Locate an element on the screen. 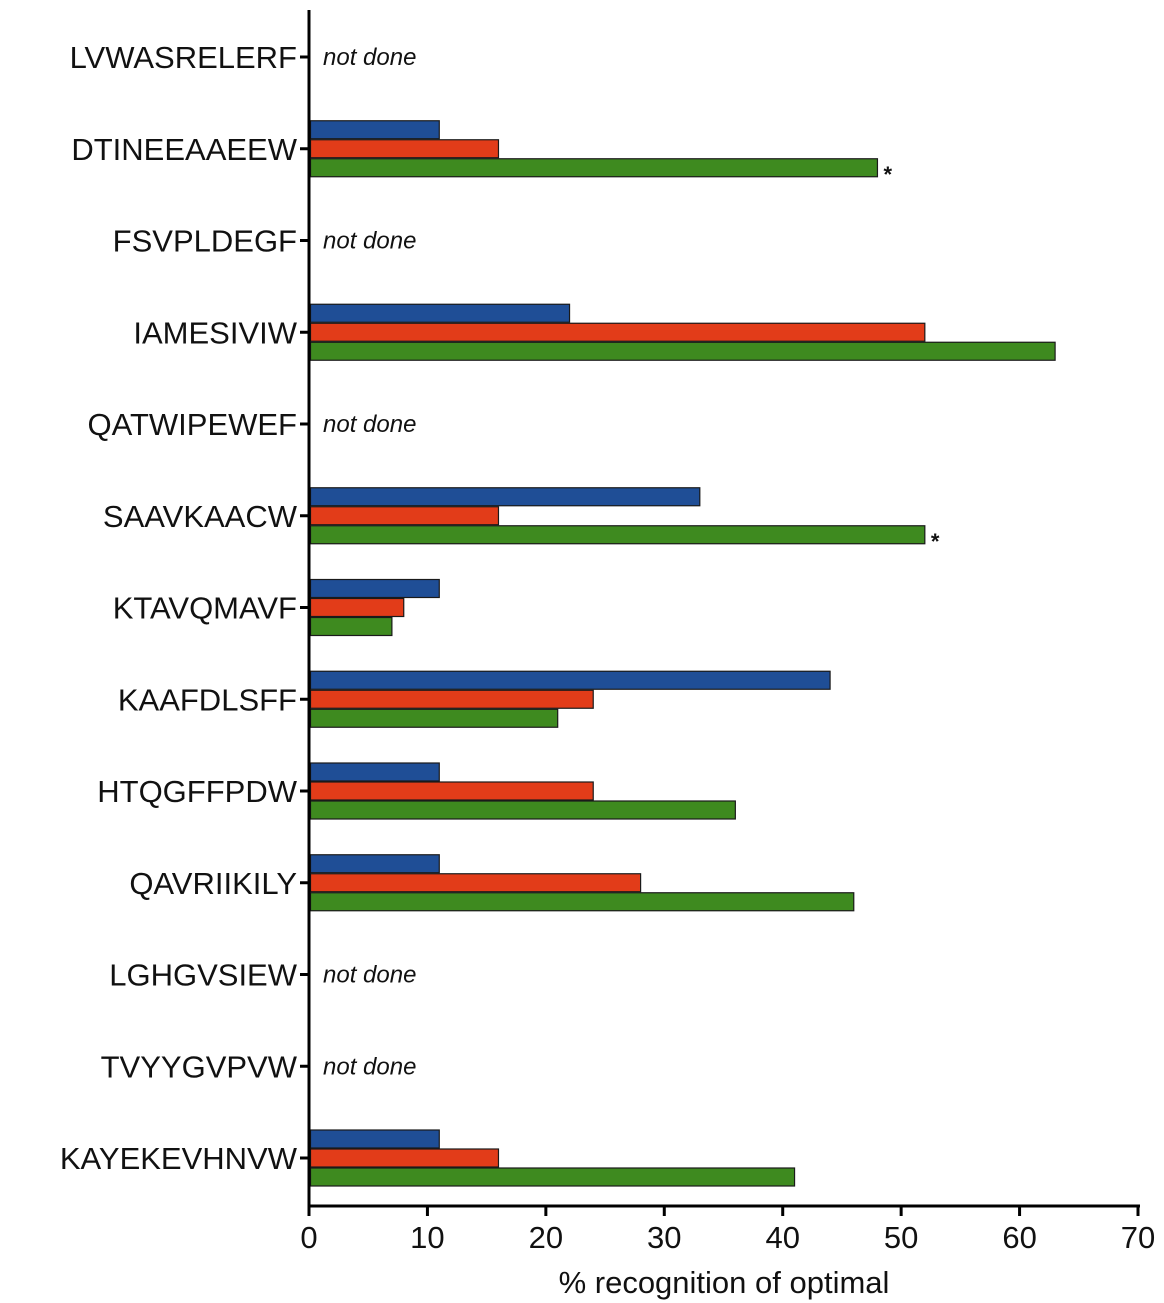  category-label: QAVRIIKILY is located at coordinates (213, 883).